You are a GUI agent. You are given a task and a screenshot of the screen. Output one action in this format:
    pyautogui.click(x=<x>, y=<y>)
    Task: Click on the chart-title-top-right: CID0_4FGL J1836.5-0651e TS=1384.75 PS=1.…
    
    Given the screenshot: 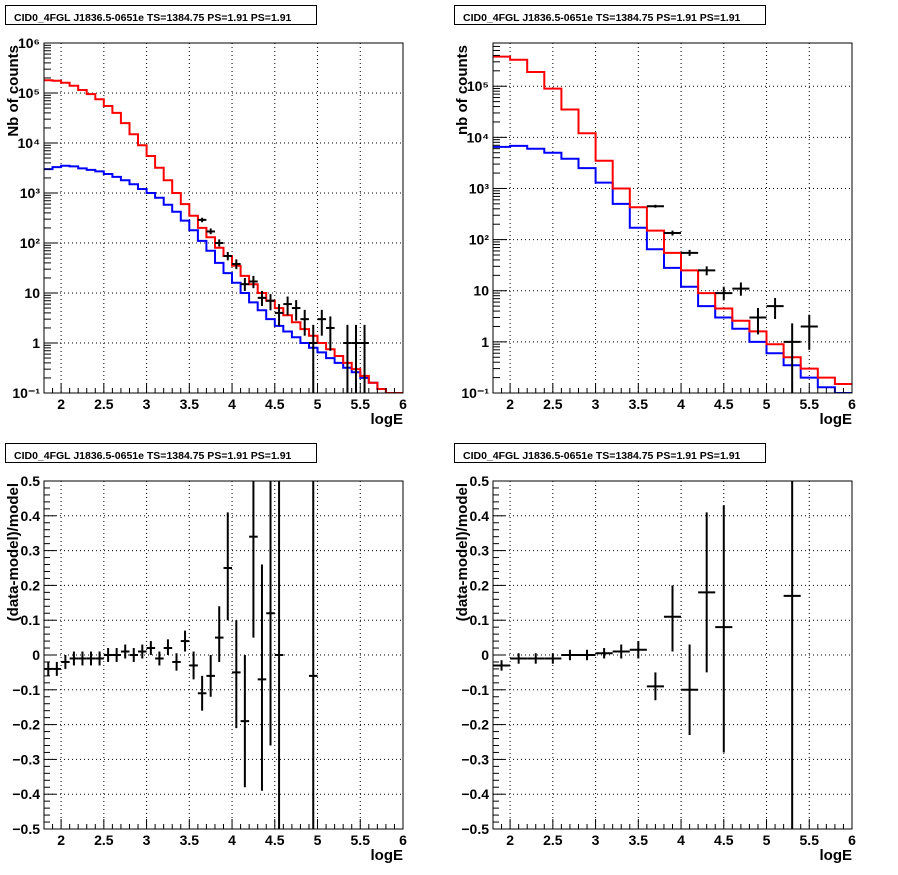 What is the action you would take?
    pyautogui.click(x=610, y=15)
    